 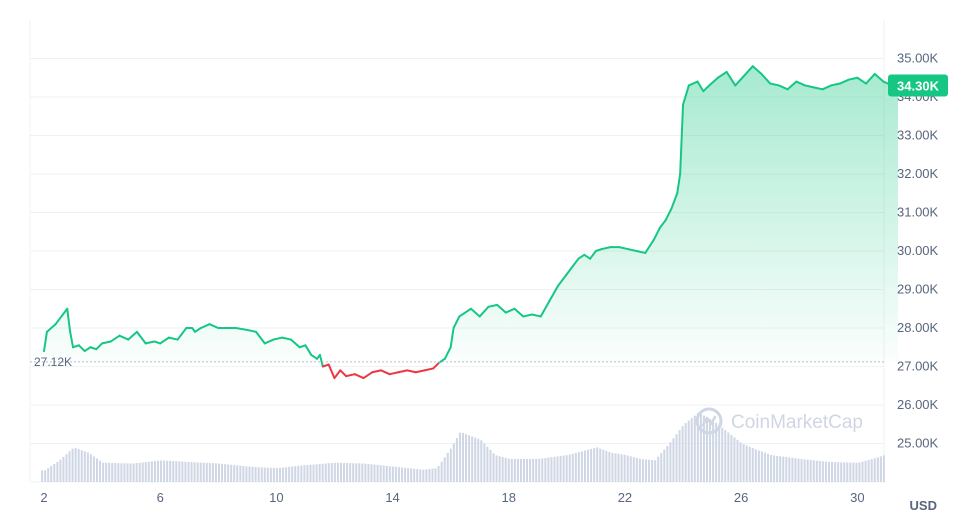 I want to click on x-tick-label: 2, so click(x=43, y=497).